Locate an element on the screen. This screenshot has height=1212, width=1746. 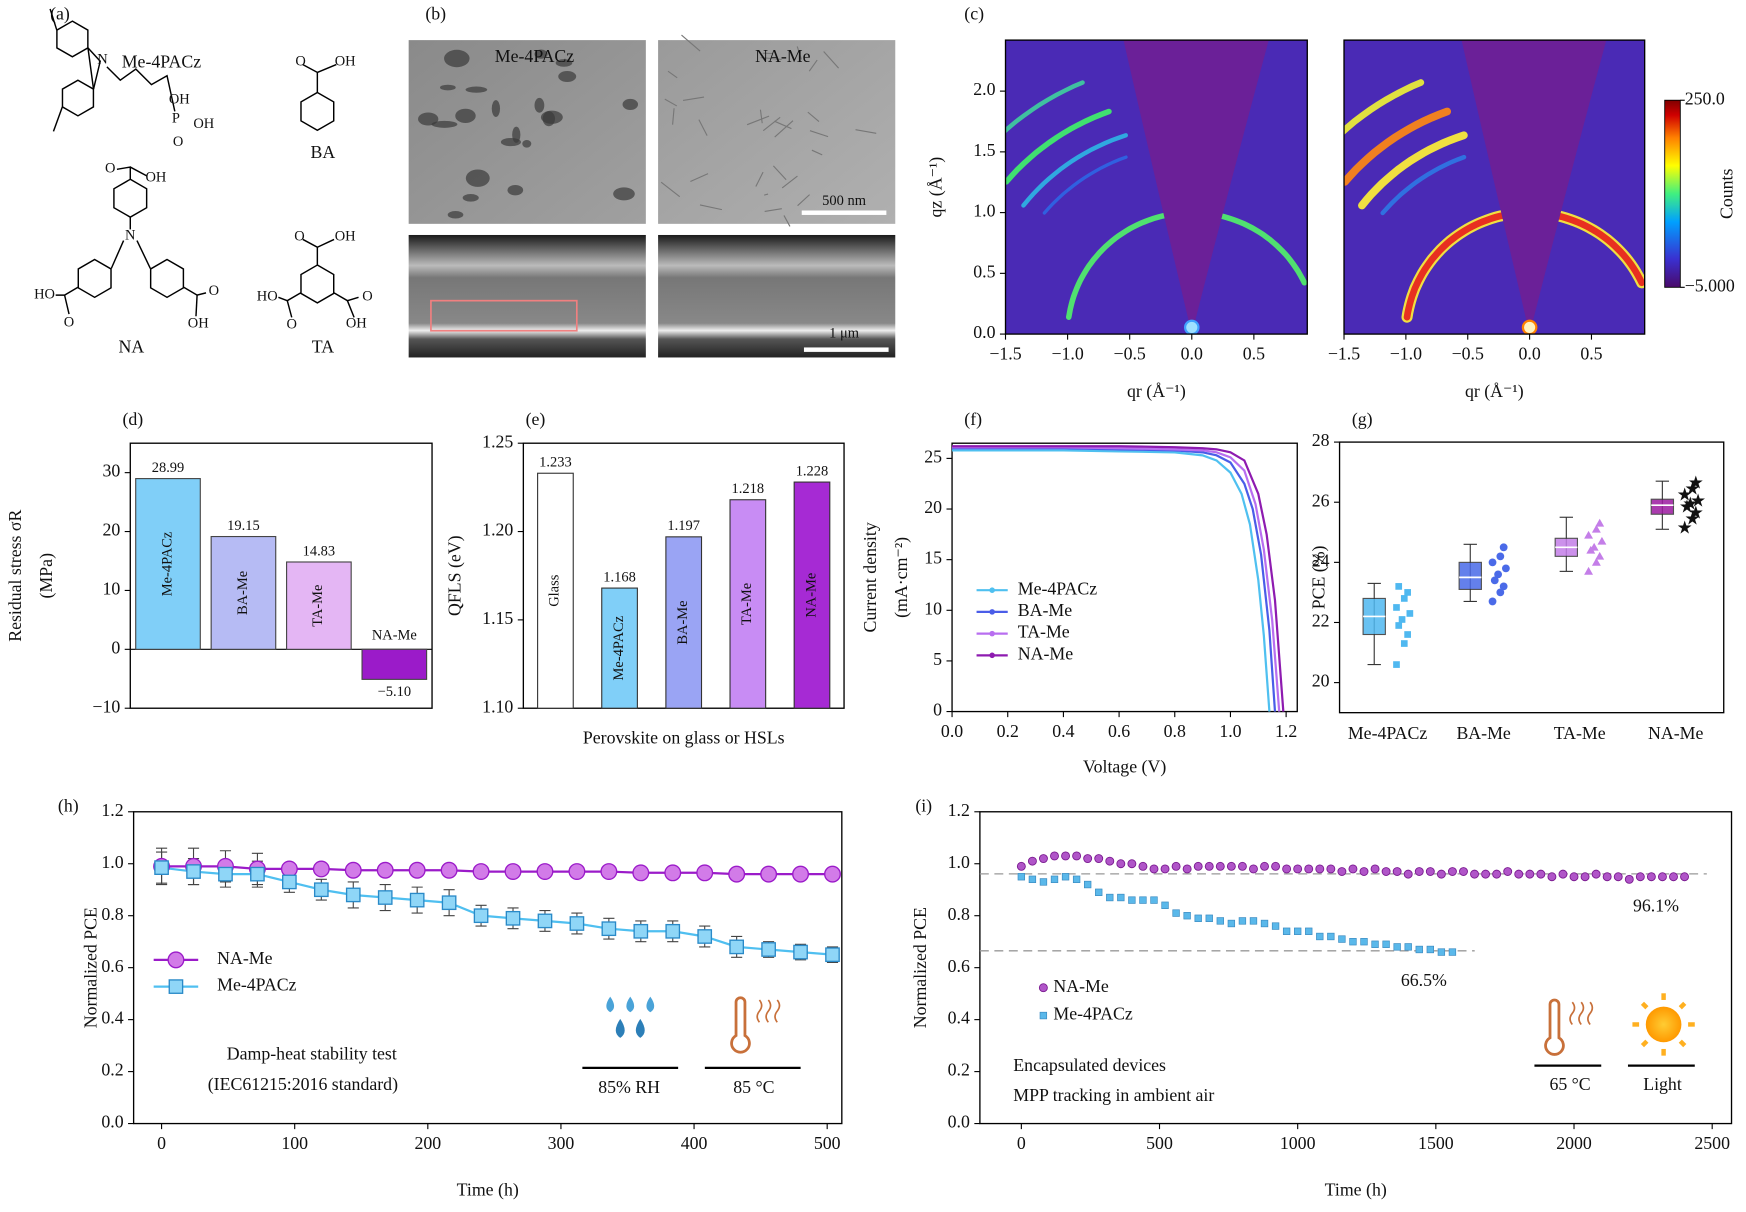
legend-label: TA-Me is located at coordinates (1044, 632).